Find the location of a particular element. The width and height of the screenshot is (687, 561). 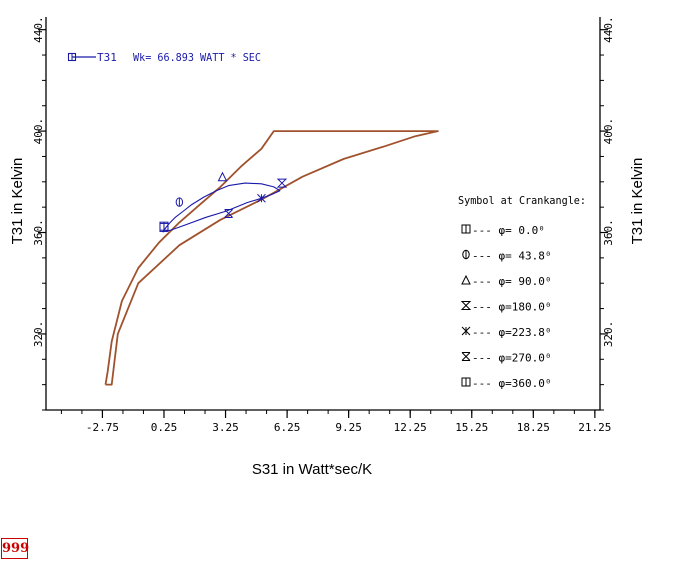

x-tick-label: 3.25 is located at coordinates (225, 427).